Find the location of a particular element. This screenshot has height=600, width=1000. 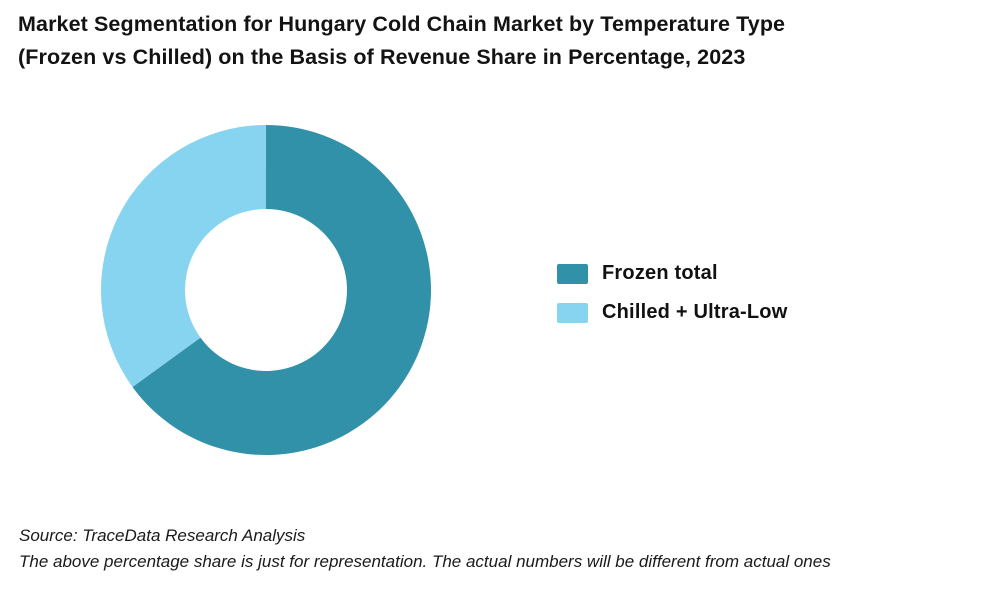

legend-swatch-frozen-total is located at coordinates (572, 273).